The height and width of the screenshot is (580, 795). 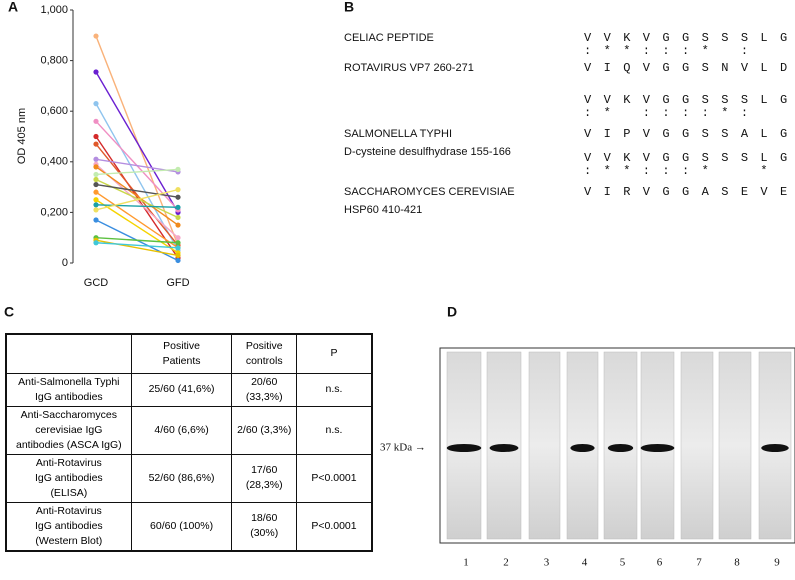 What do you see at coordinates (264, 485) in the screenshot?
I see `cell-text: (28,3%)` at bounding box center [264, 485].